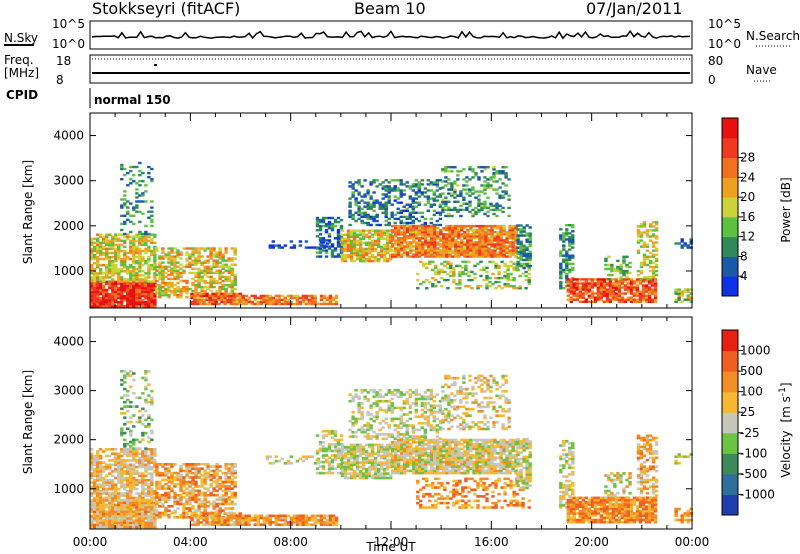 This screenshot has width=800, height=554. I want to click on freq-label: Freq., so click(19, 60).